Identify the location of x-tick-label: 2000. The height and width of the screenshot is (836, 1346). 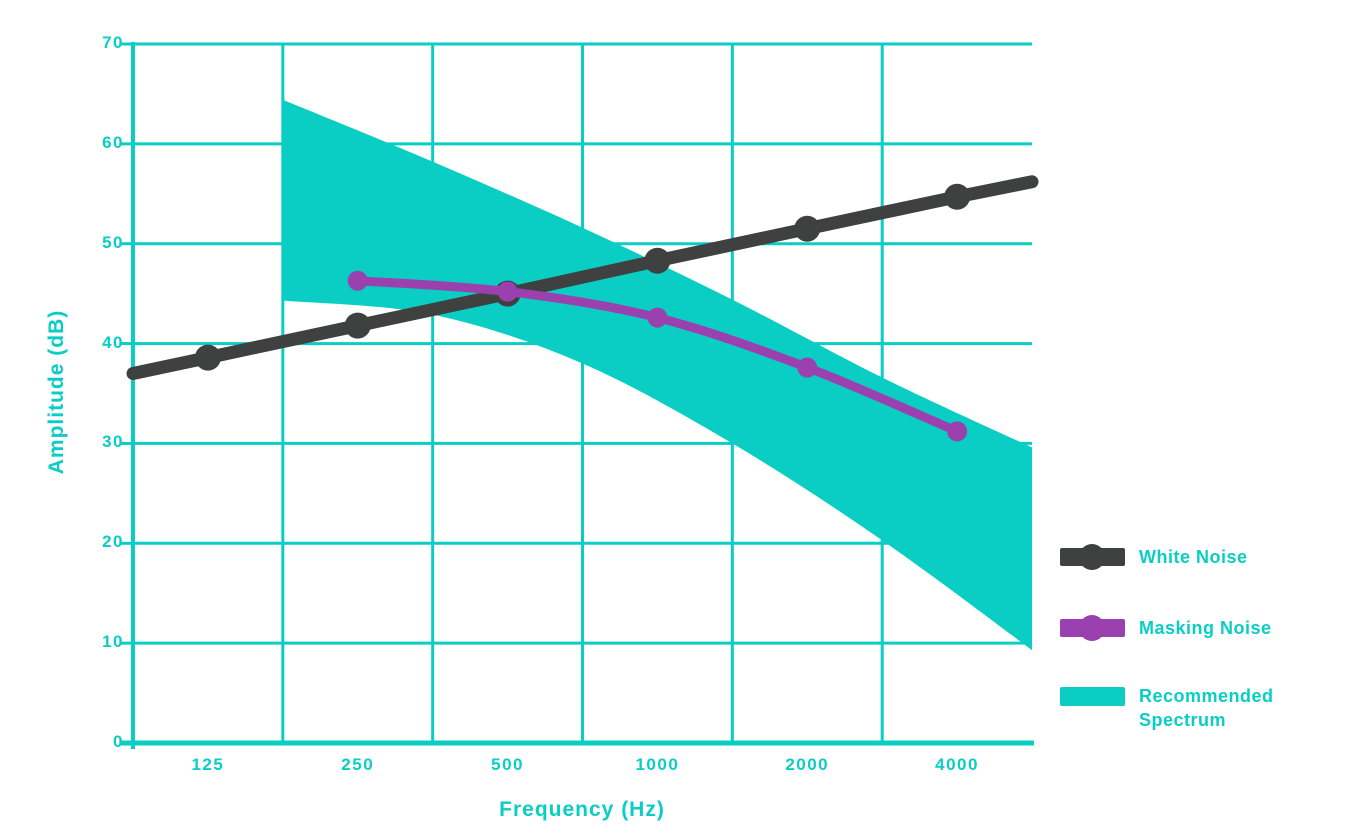
(807, 764).